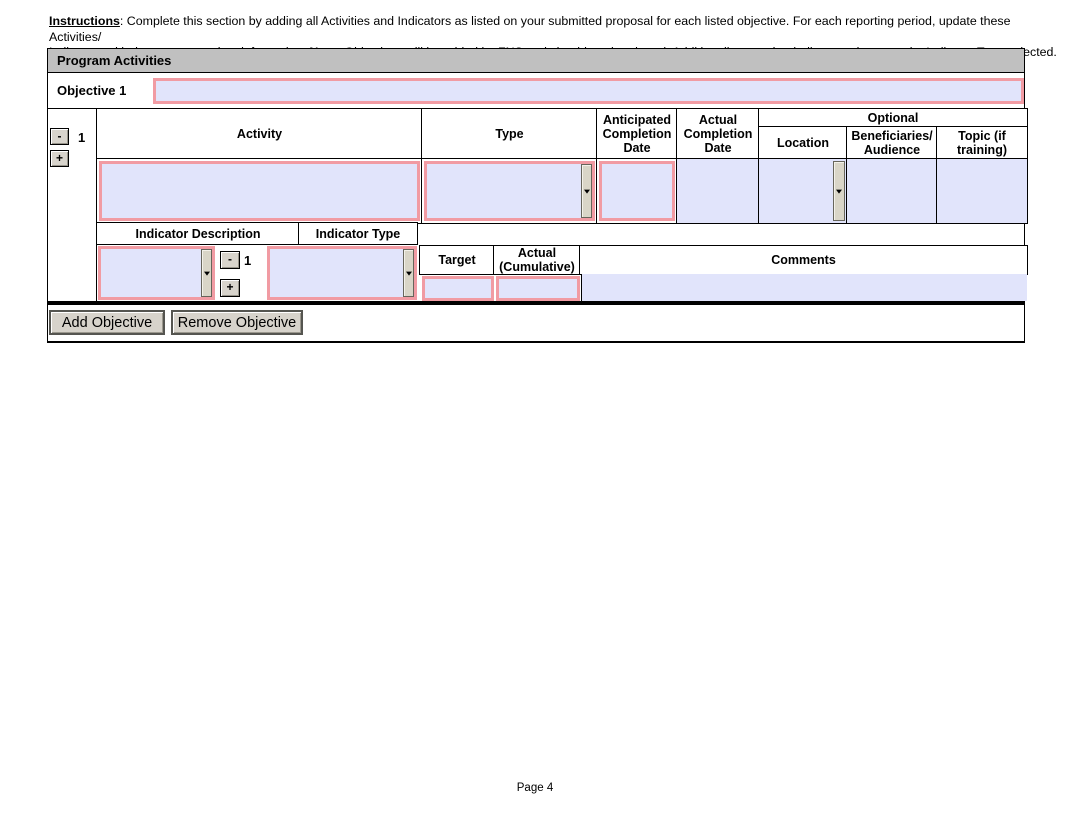 The image size is (1070, 824). Describe the element at coordinates (59, 136) in the screenshot. I see `remove-activity-row-button: -` at that location.